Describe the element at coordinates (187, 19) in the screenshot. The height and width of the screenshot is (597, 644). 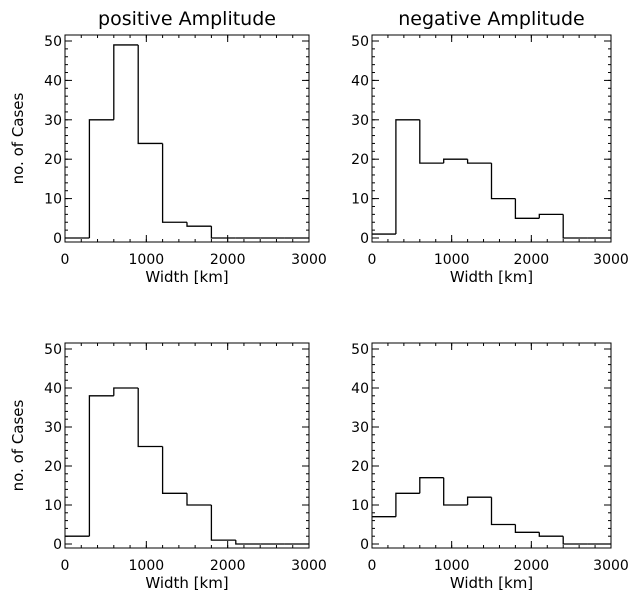
I see `panel-title: positive Amplitude` at that location.